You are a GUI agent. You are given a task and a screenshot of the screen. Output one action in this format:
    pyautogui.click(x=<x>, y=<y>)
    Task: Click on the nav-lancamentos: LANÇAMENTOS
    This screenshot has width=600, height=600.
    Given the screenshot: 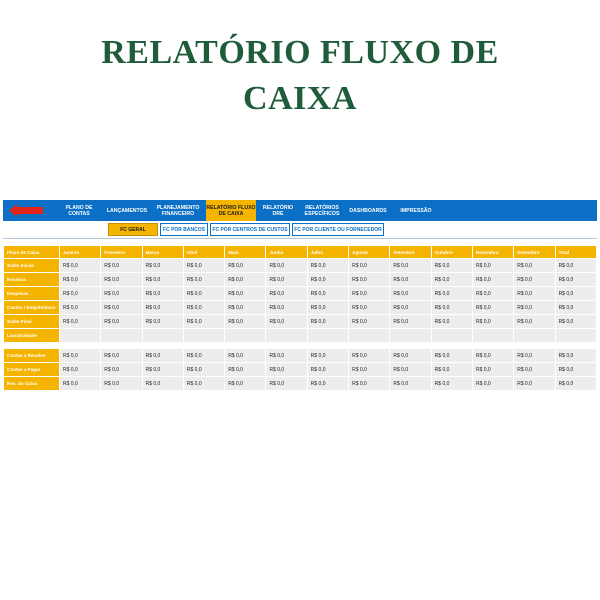 What is the action you would take?
    pyautogui.click(x=127, y=210)
    